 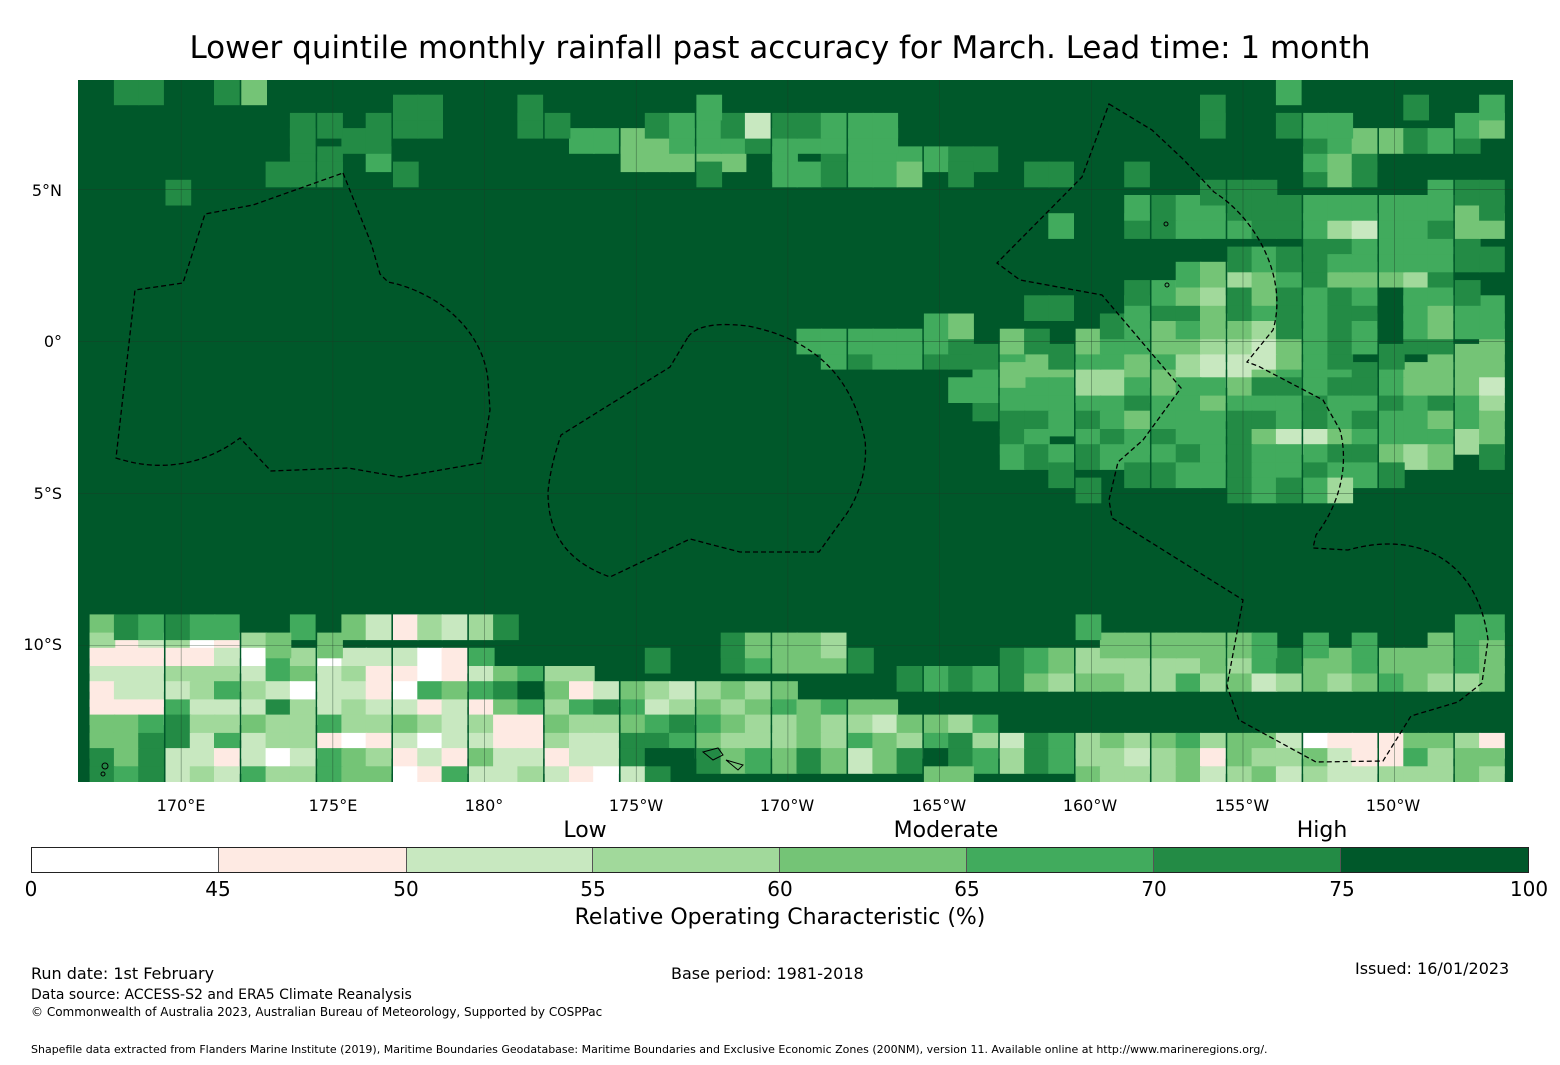 I want to click on colorbar-tick-0: 0, so click(x=31, y=889).